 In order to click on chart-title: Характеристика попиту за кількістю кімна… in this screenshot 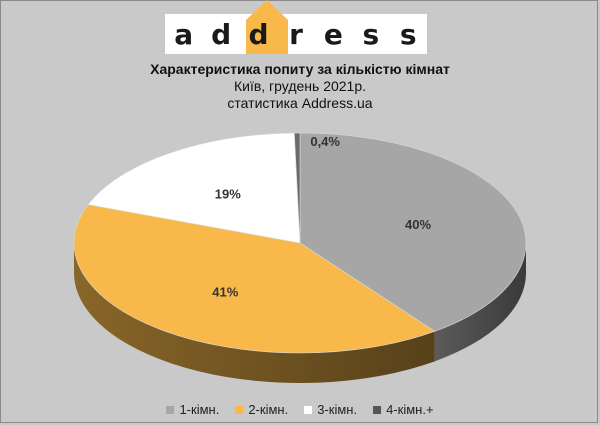, I will do `click(300, 69)`.